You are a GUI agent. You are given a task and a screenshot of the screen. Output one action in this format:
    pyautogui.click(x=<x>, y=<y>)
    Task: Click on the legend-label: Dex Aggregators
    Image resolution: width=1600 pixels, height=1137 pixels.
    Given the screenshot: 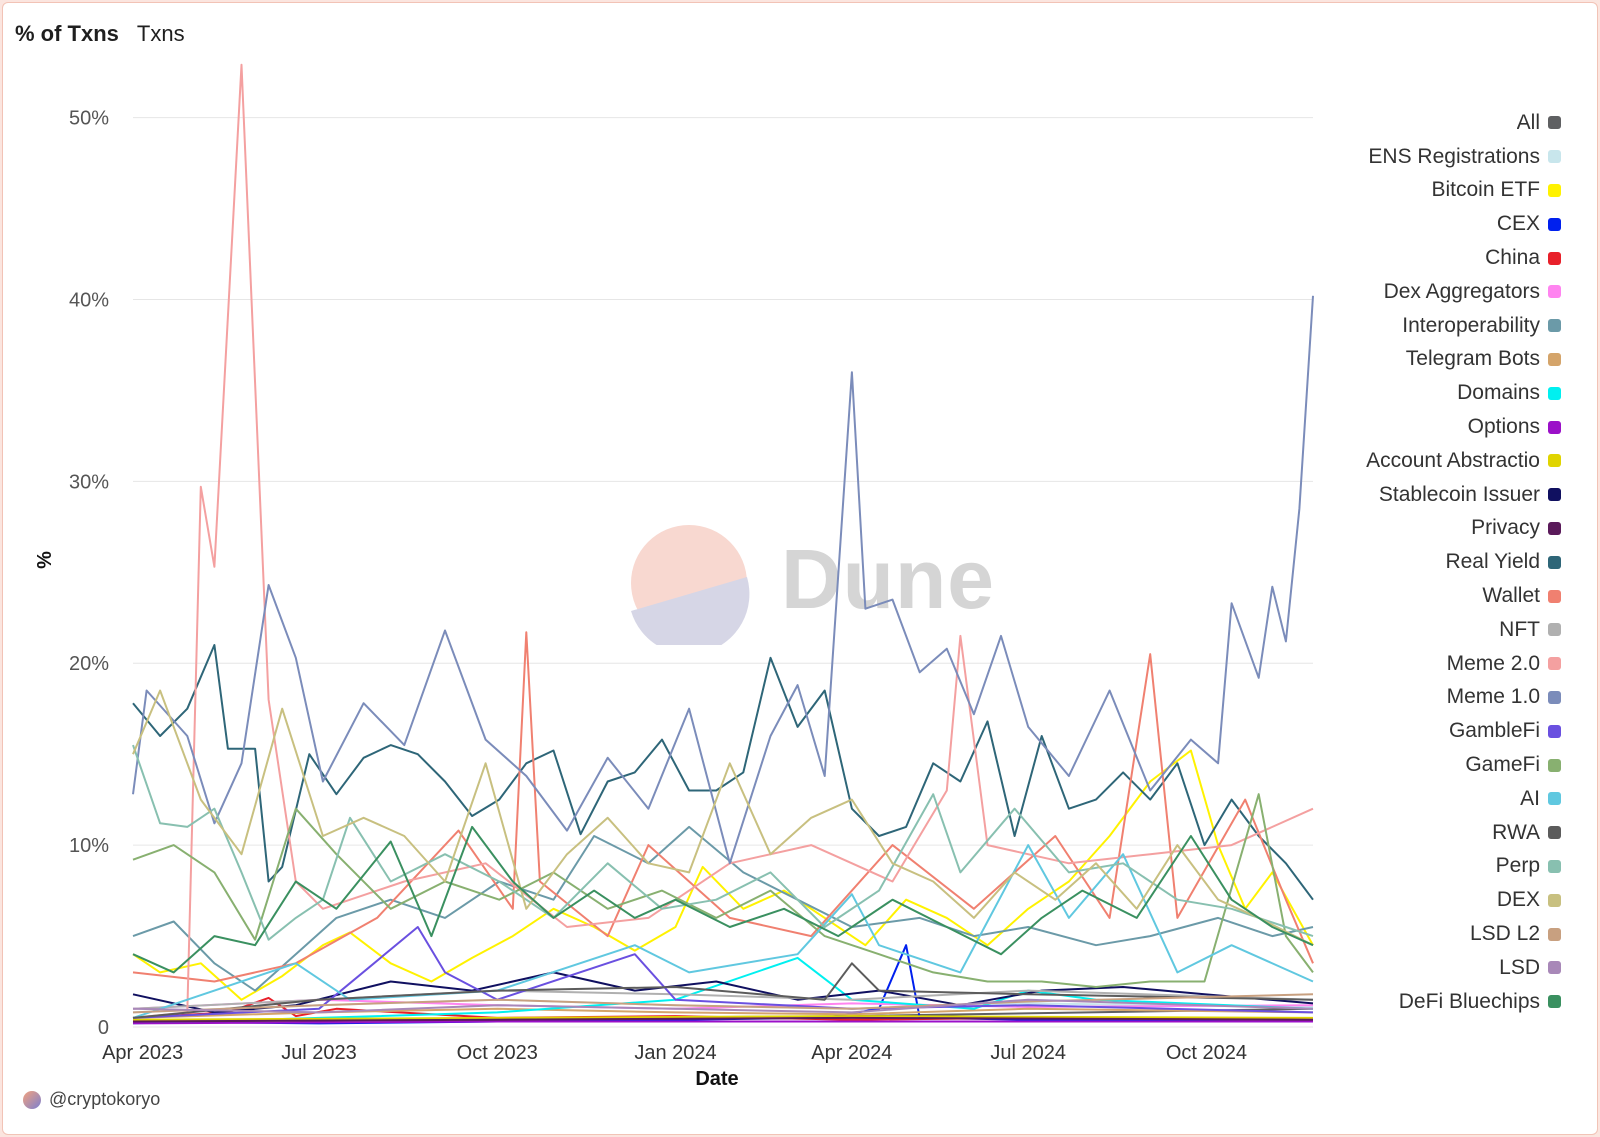 What is the action you would take?
    pyautogui.click(x=1461, y=291)
    